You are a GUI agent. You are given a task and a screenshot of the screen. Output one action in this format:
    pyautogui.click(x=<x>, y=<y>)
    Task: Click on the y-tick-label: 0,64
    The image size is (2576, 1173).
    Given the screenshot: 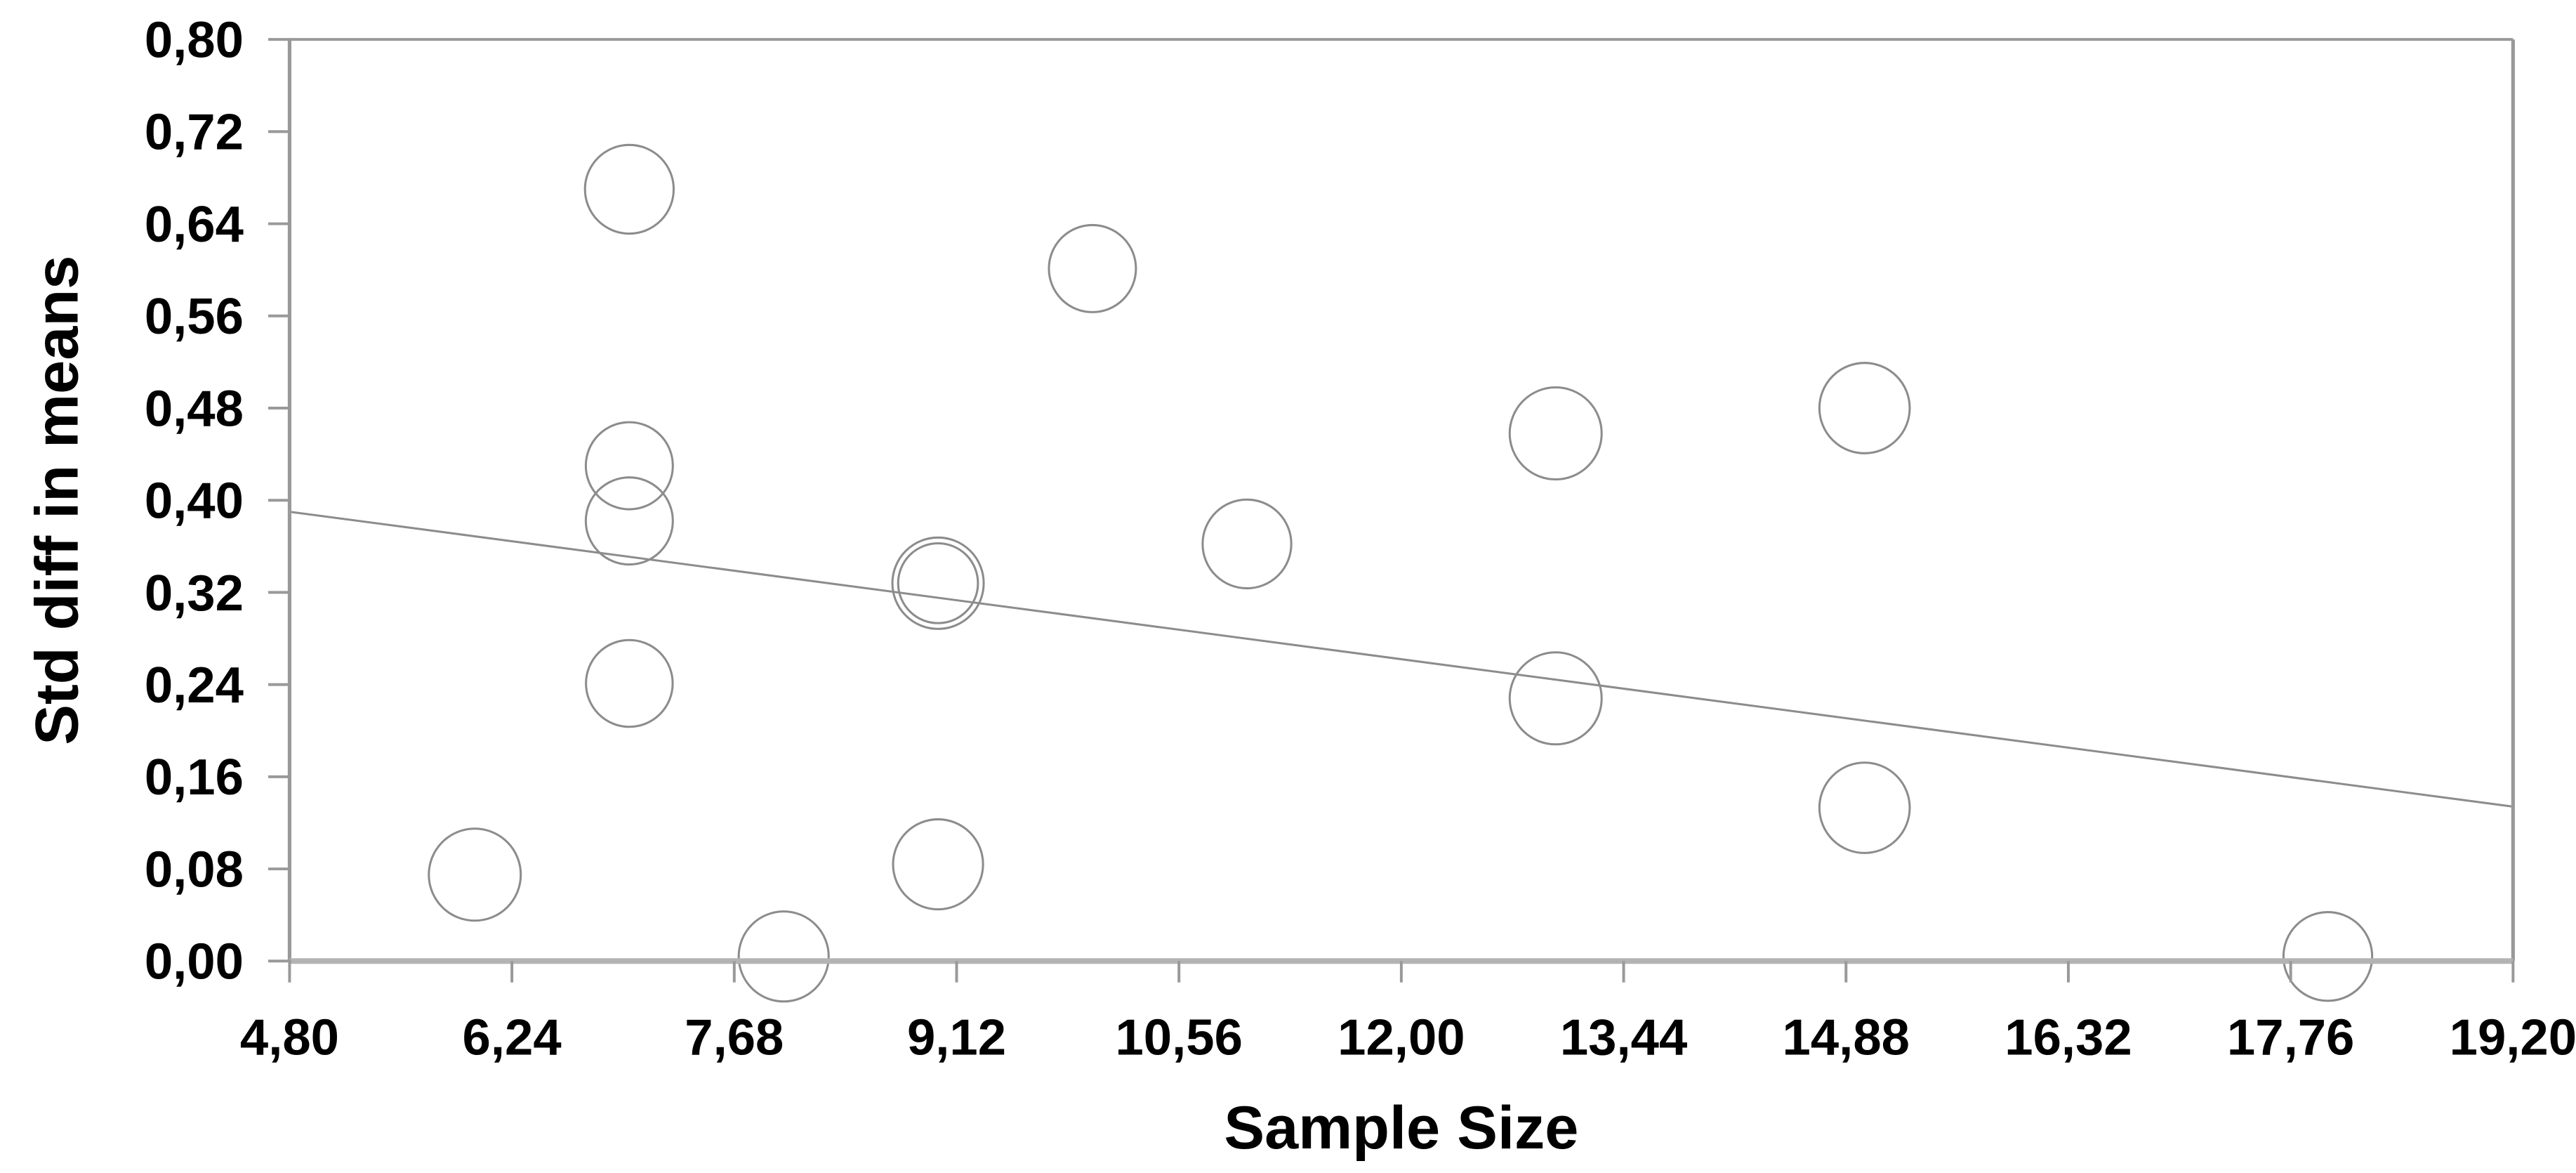 What is the action you would take?
    pyautogui.click(x=194, y=224)
    